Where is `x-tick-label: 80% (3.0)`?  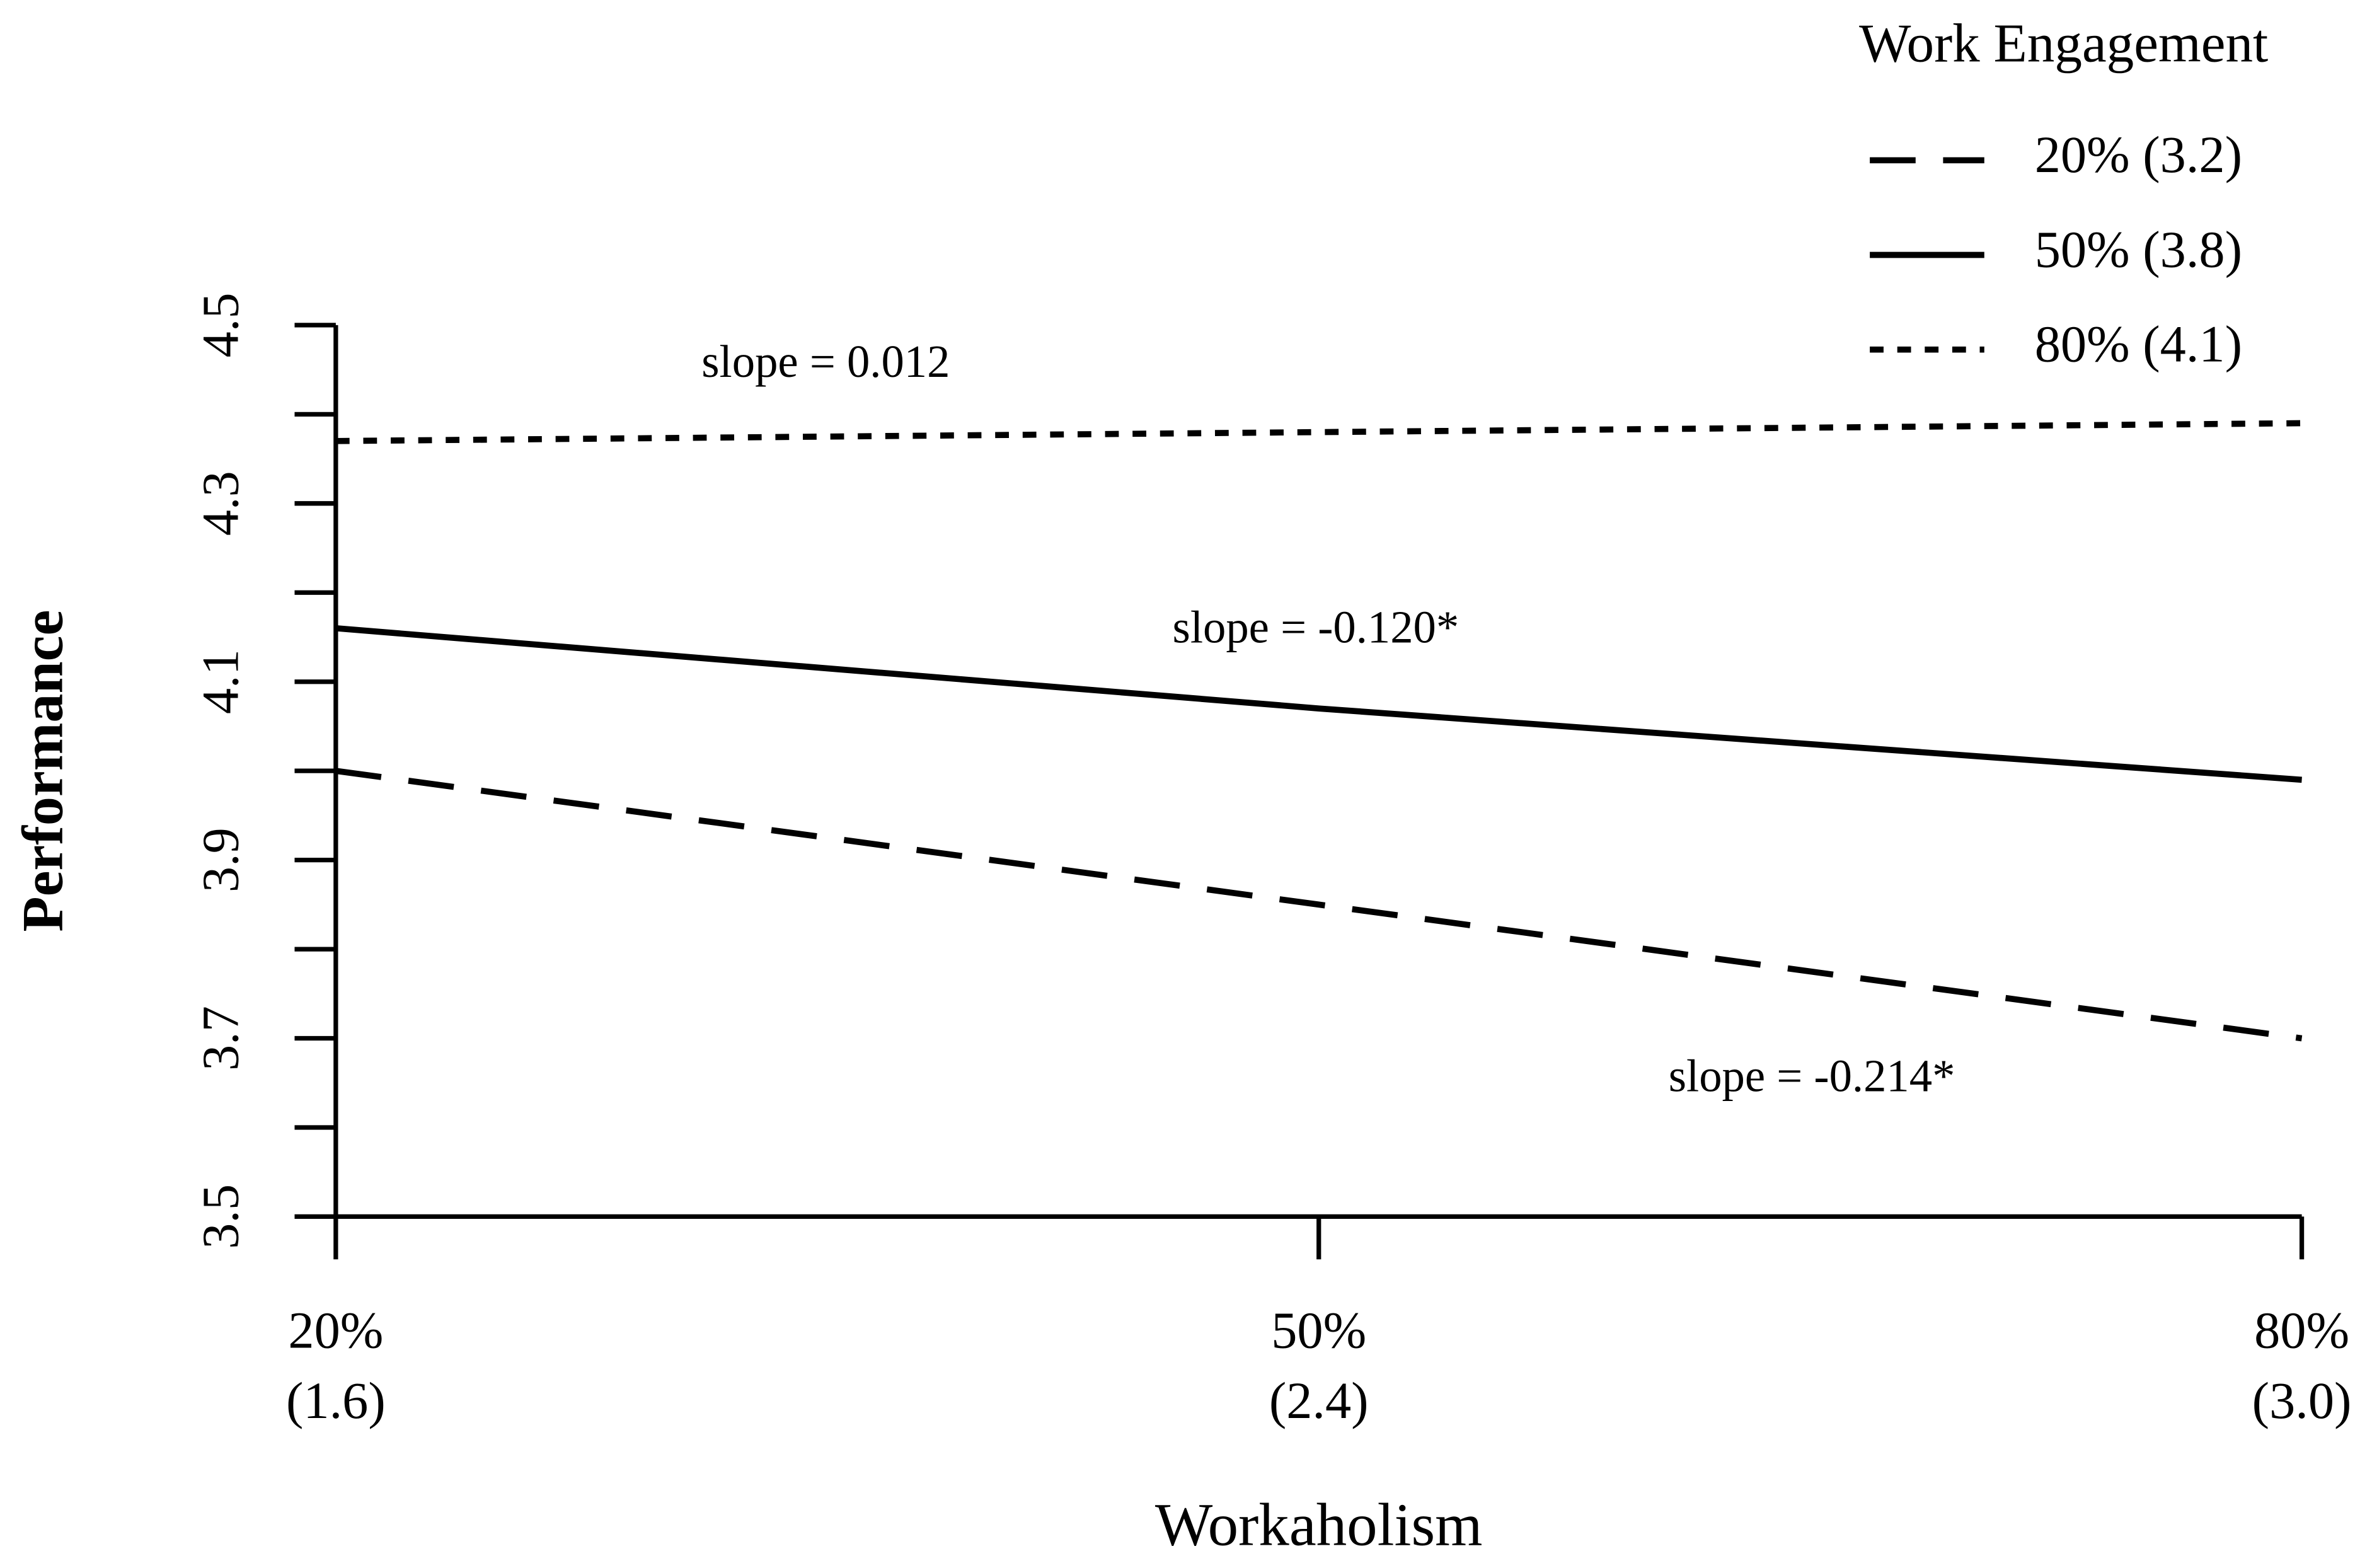
x-tick-label: 80% (3.0) is located at coordinates (2302, 1365).